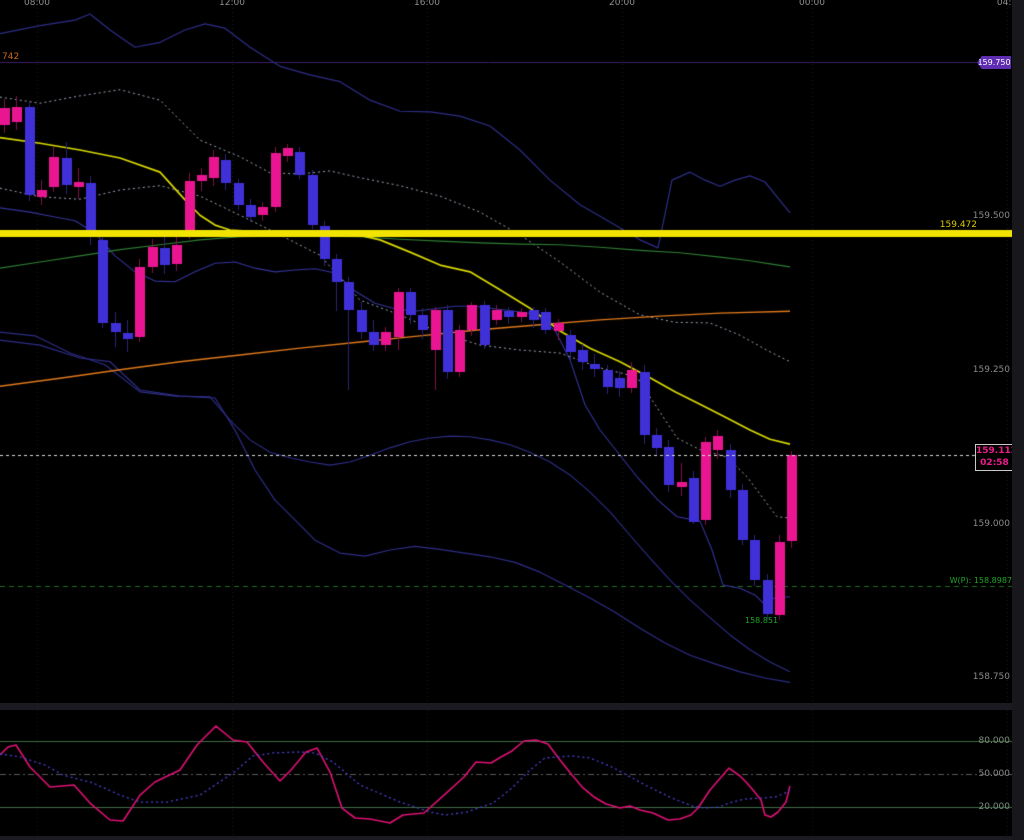 The width and height of the screenshot is (1024, 840). I want to click on time-label: 08:00, so click(37, 4).